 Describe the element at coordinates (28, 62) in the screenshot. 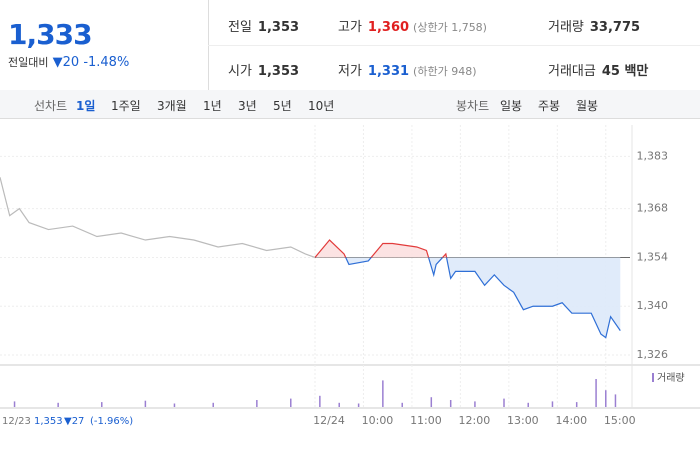

I see `change-label: 전일대비` at that location.